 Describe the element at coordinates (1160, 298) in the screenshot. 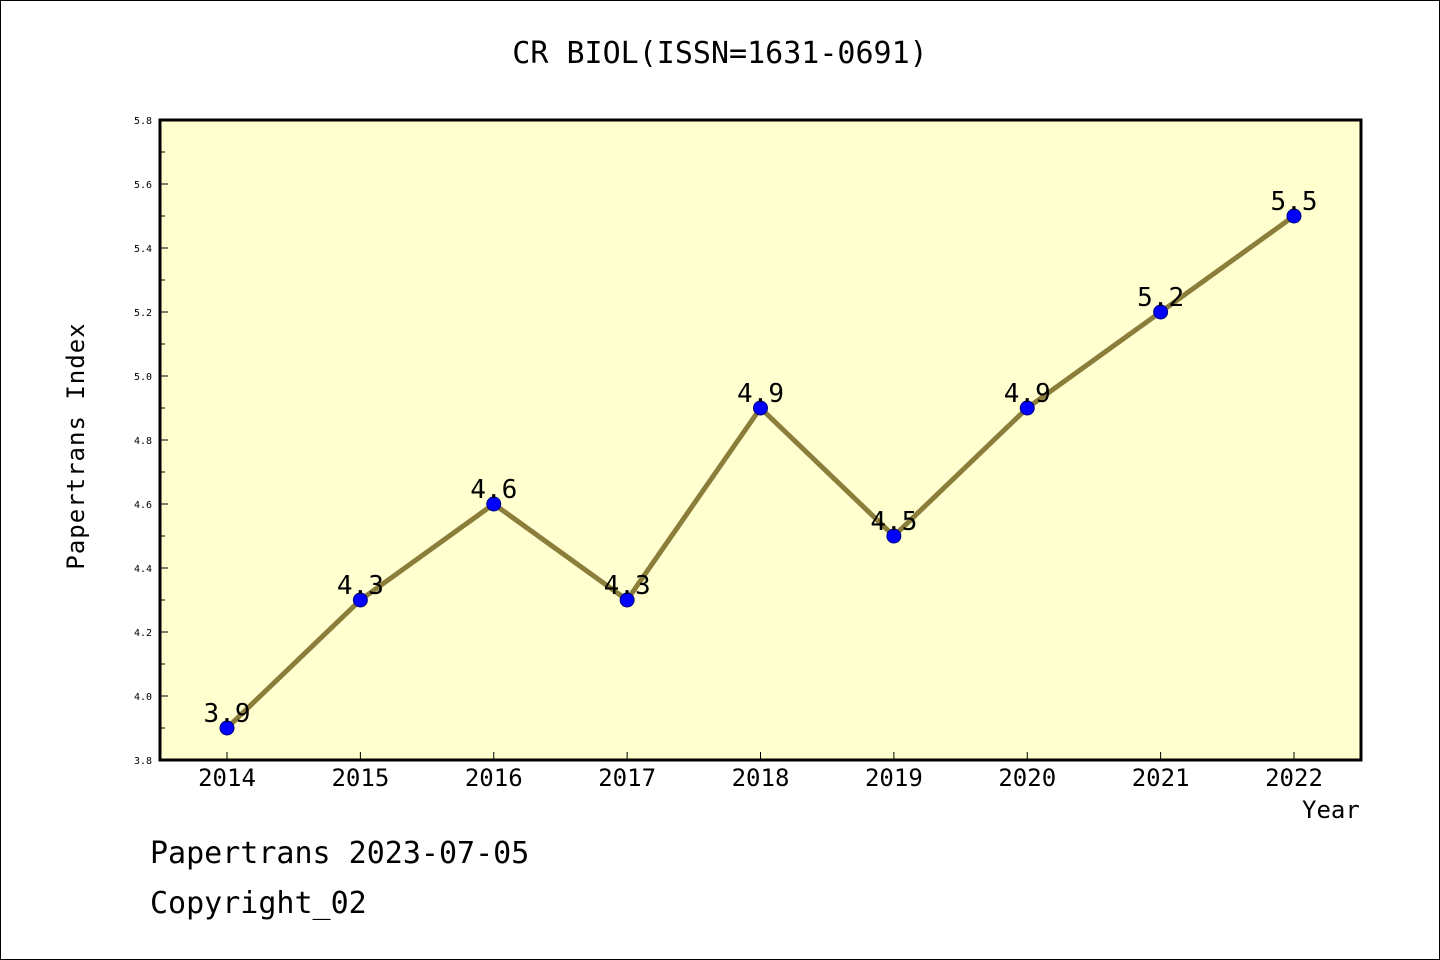

I see `data-label-2021: 5.2` at that location.